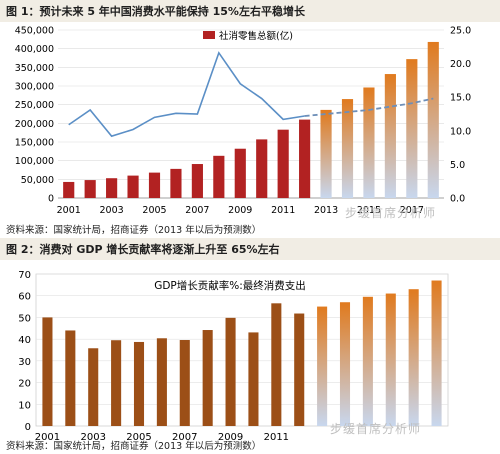  What do you see at coordinates (24, 318) in the screenshot?
I see `y-tick-label: 50` at bounding box center [24, 318].